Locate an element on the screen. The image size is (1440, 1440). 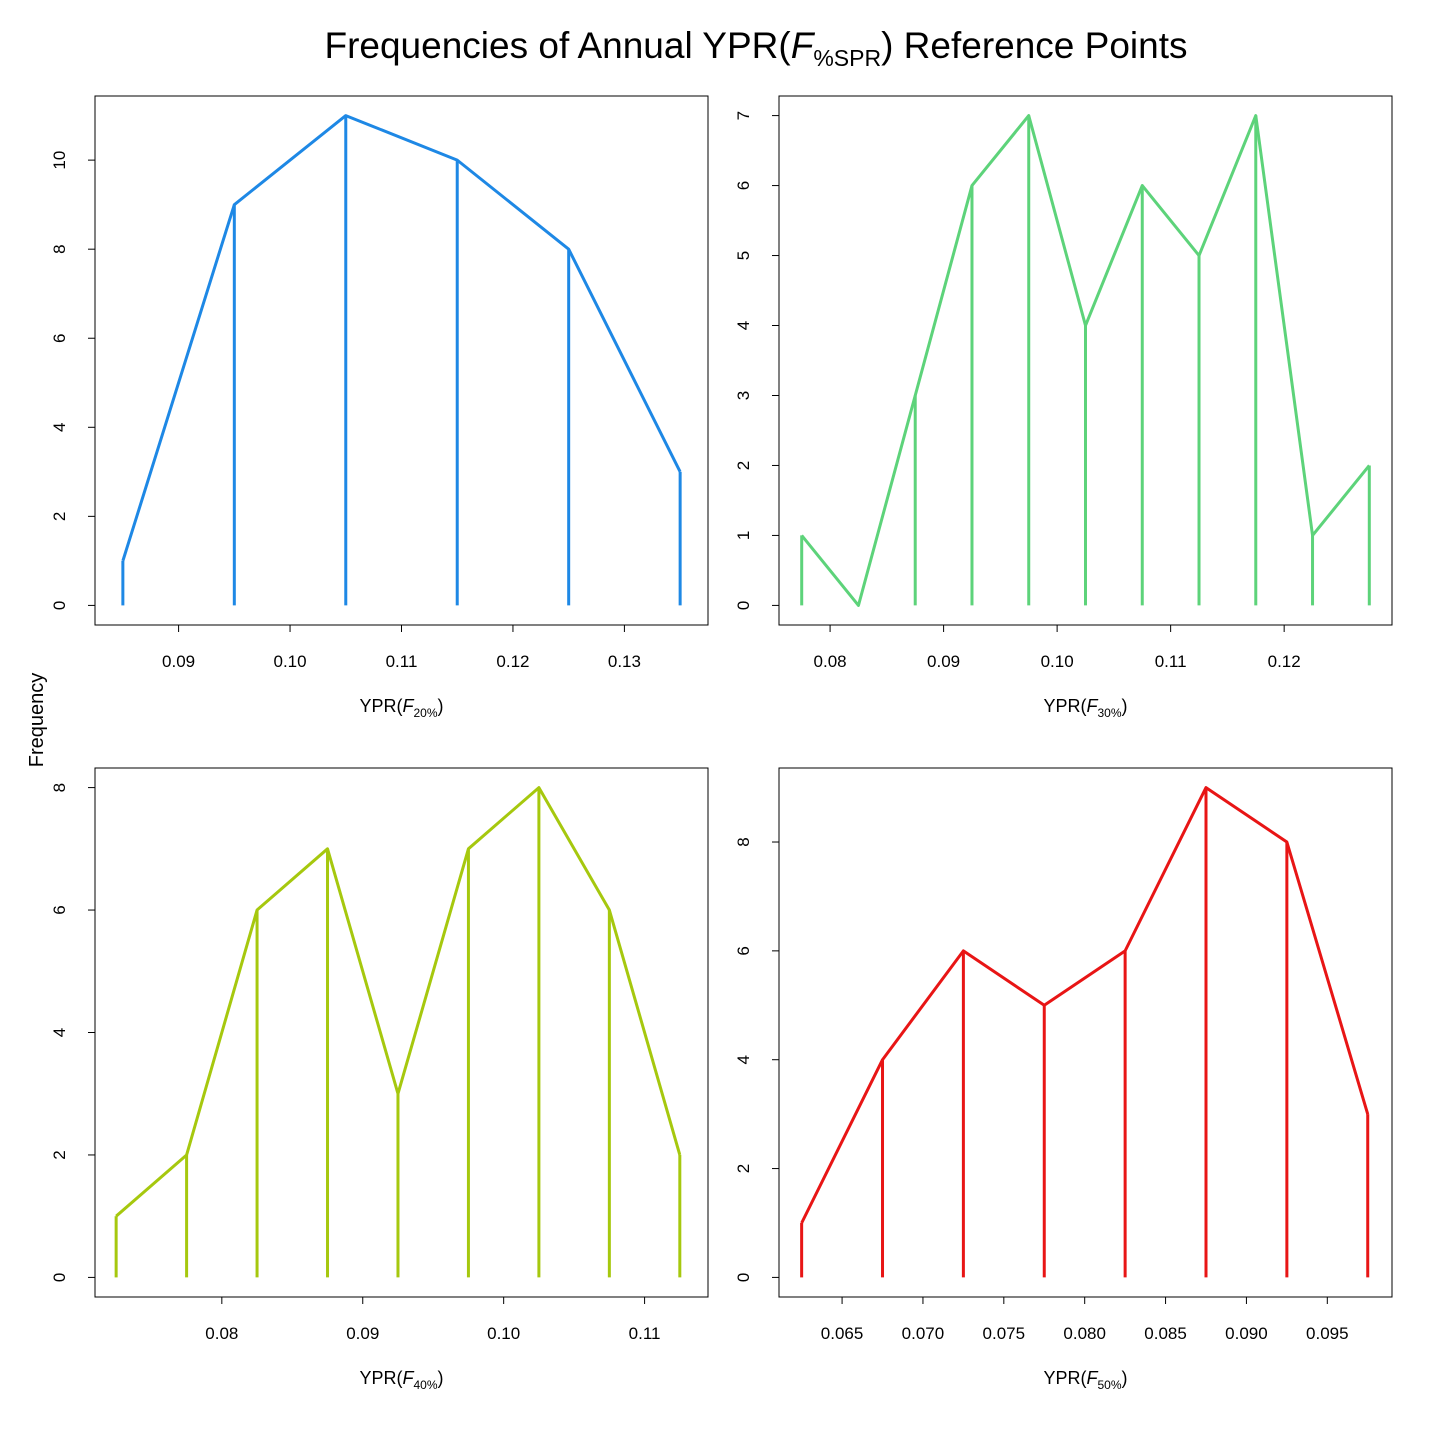
figure-title-suffix: ) Reference Points is located at coordinates (1034, 45).